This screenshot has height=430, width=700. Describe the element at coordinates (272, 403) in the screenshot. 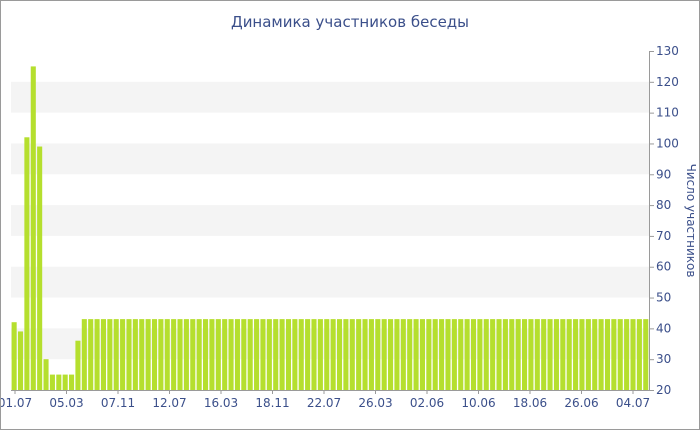

I see `x-tick-label: 18.11` at that location.